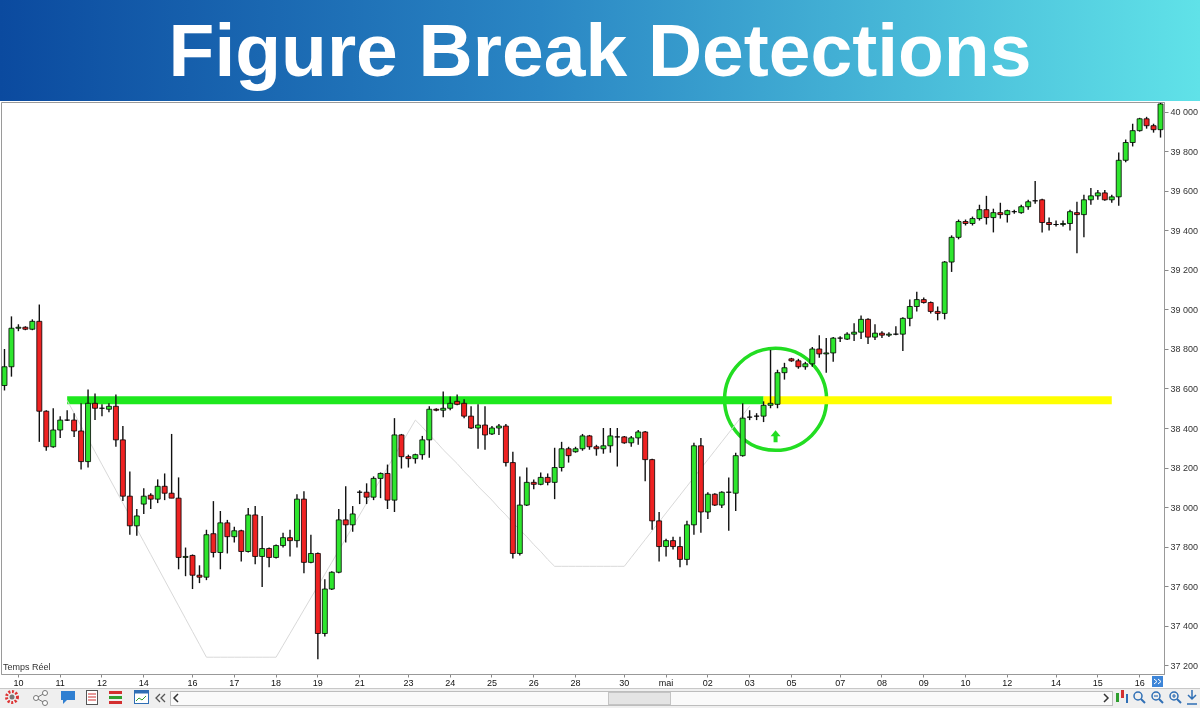 Image resolution: width=1200 pixels, height=708 pixels. I want to click on y-tick-label: 38 600, so click(1184, 388).